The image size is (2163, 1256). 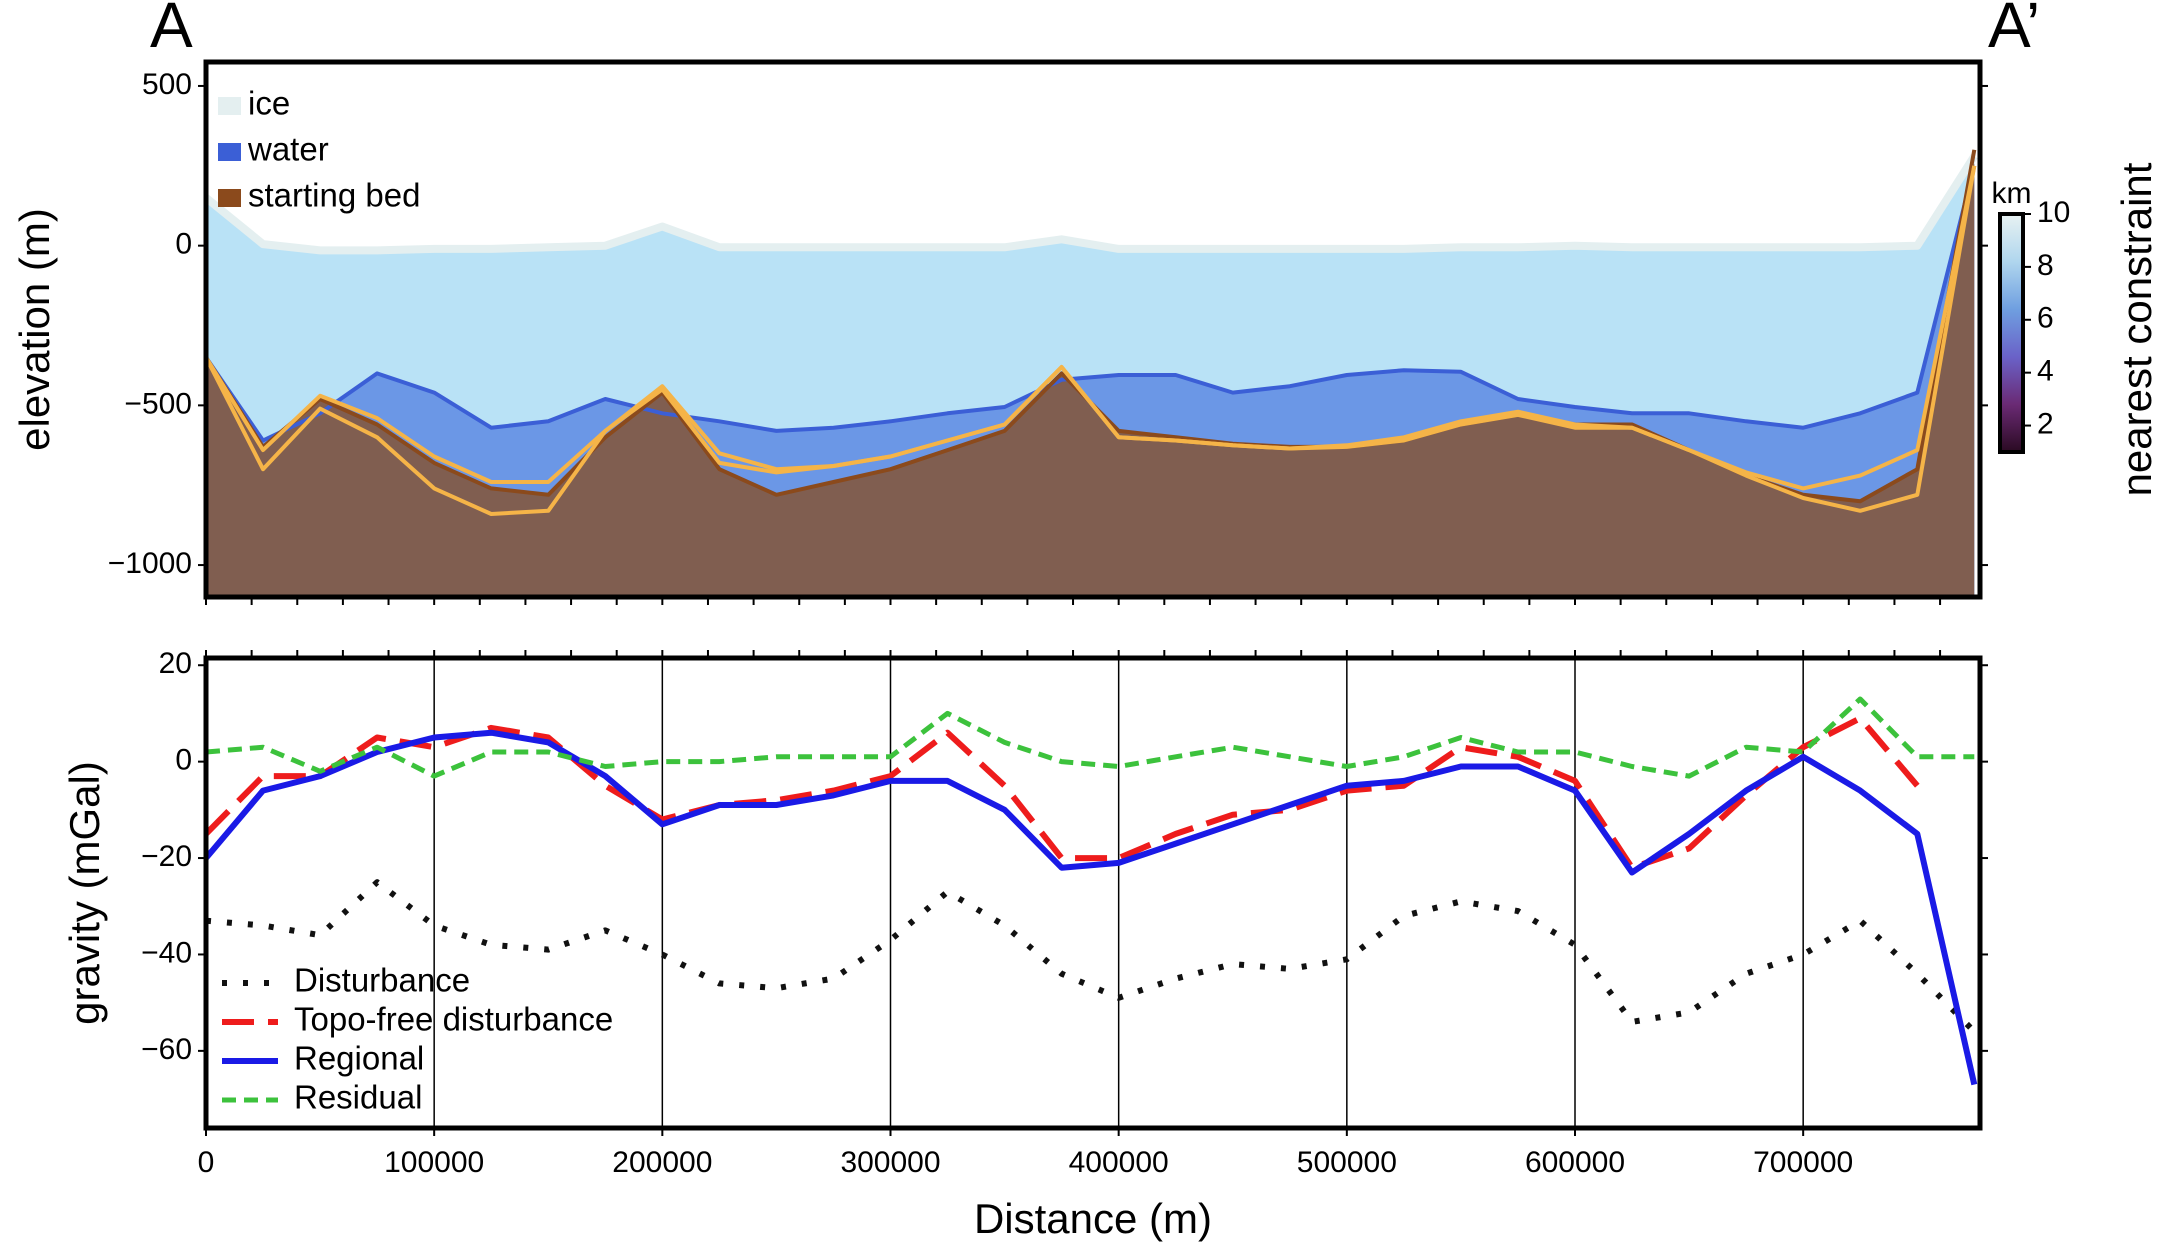 What do you see at coordinates (1575, 1162) in the screenshot?
I see `x-tick-label: 600000` at bounding box center [1575, 1162].